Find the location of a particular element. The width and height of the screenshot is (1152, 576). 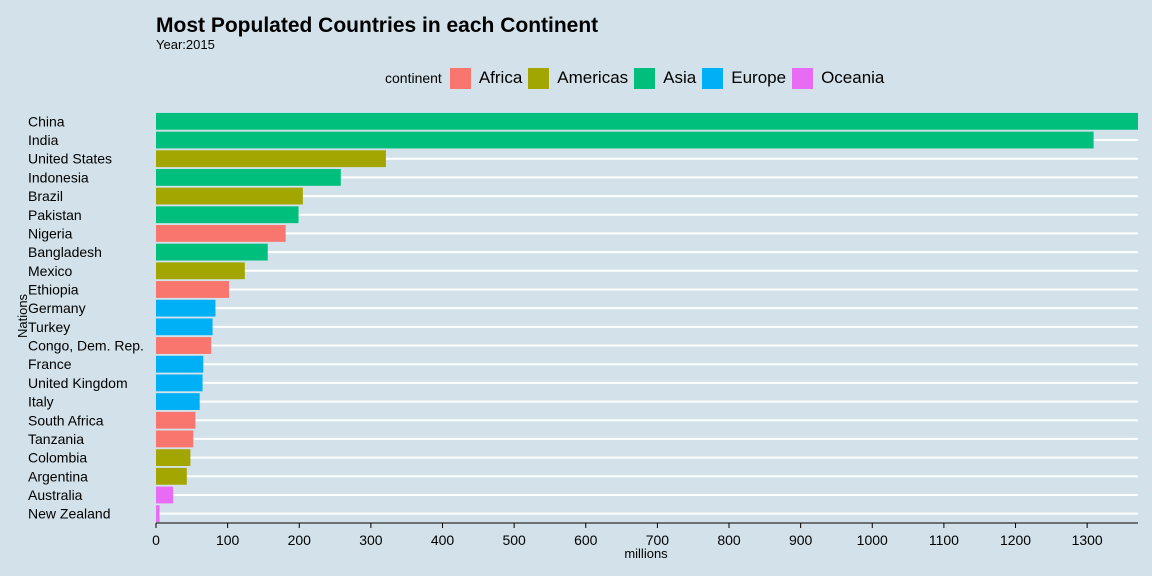

bar-italy is located at coordinates (178, 401).